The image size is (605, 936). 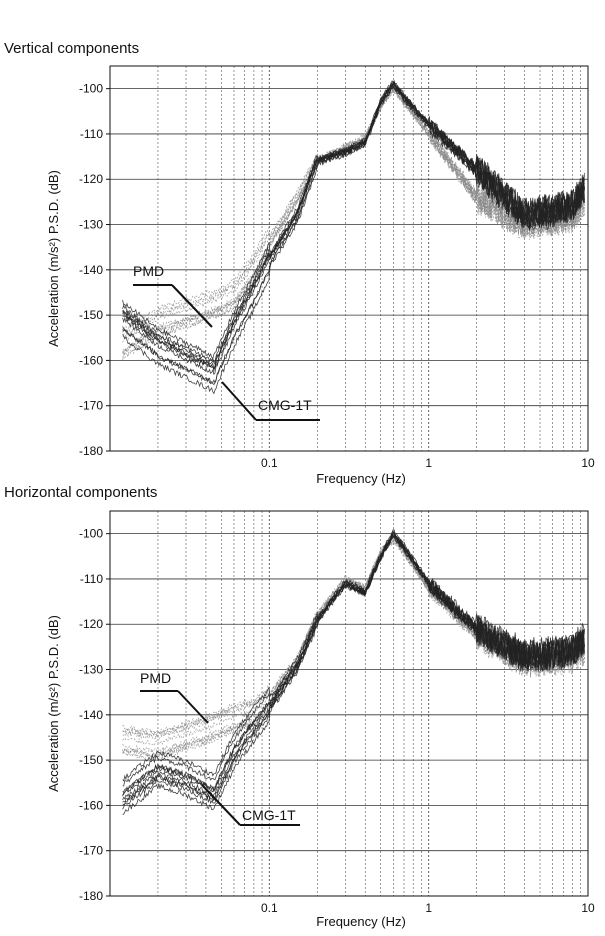 What do you see at coordinates (72, 48) in the screenshot?
I see `chart-title-vertical: Vertical components` at bounding box center [72, 48].